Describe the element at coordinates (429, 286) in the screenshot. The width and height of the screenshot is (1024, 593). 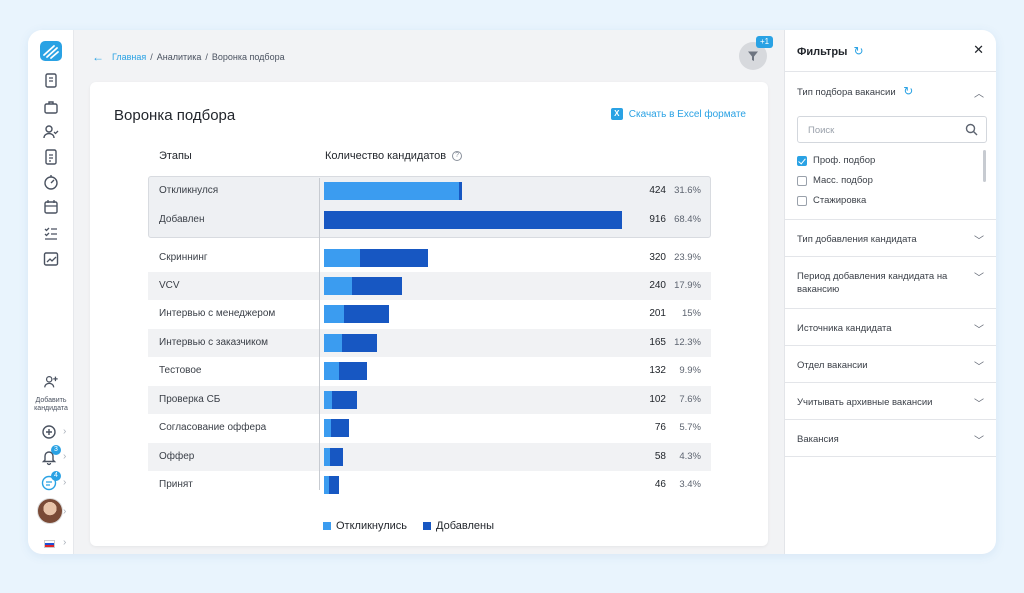
I see `funnel-row: VCV 240 17.9%` at that location.